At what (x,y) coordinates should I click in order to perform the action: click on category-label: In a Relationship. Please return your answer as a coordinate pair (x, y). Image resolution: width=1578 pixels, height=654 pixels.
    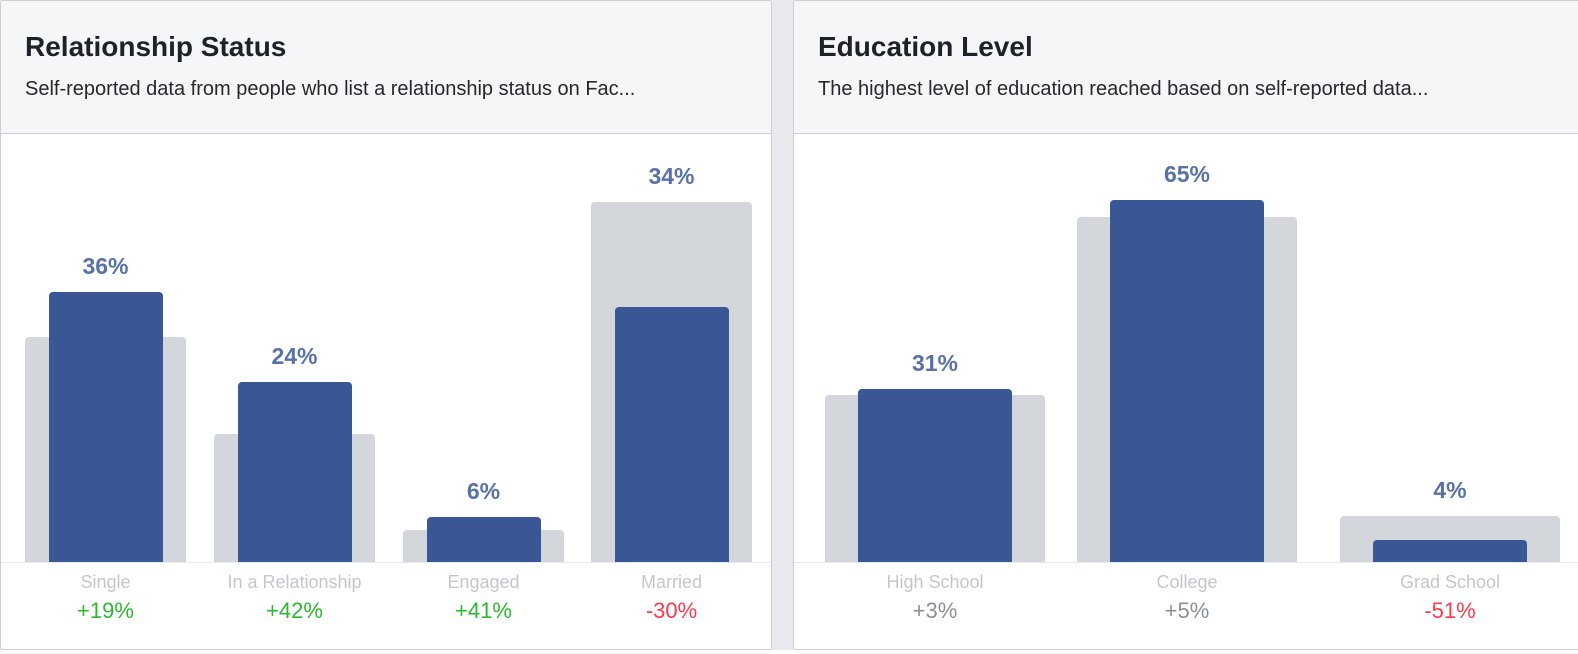
    Looking at the image, I should click on (294, 582).